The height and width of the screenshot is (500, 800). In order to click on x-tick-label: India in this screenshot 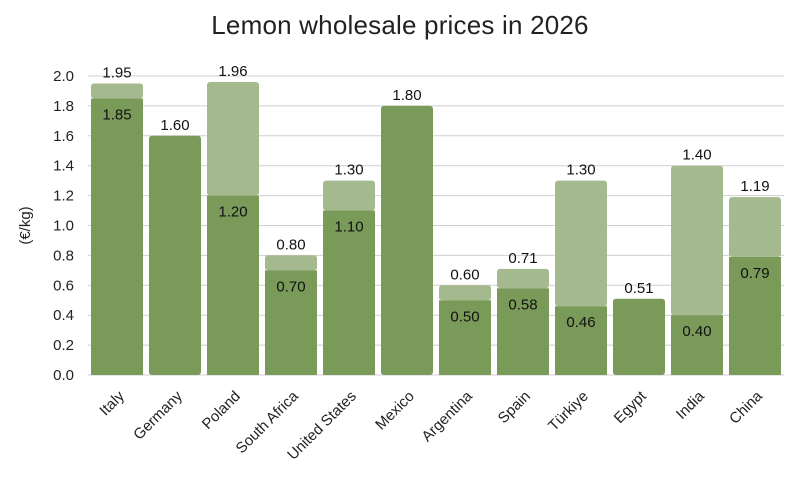, I will do `click(690, 404)`.